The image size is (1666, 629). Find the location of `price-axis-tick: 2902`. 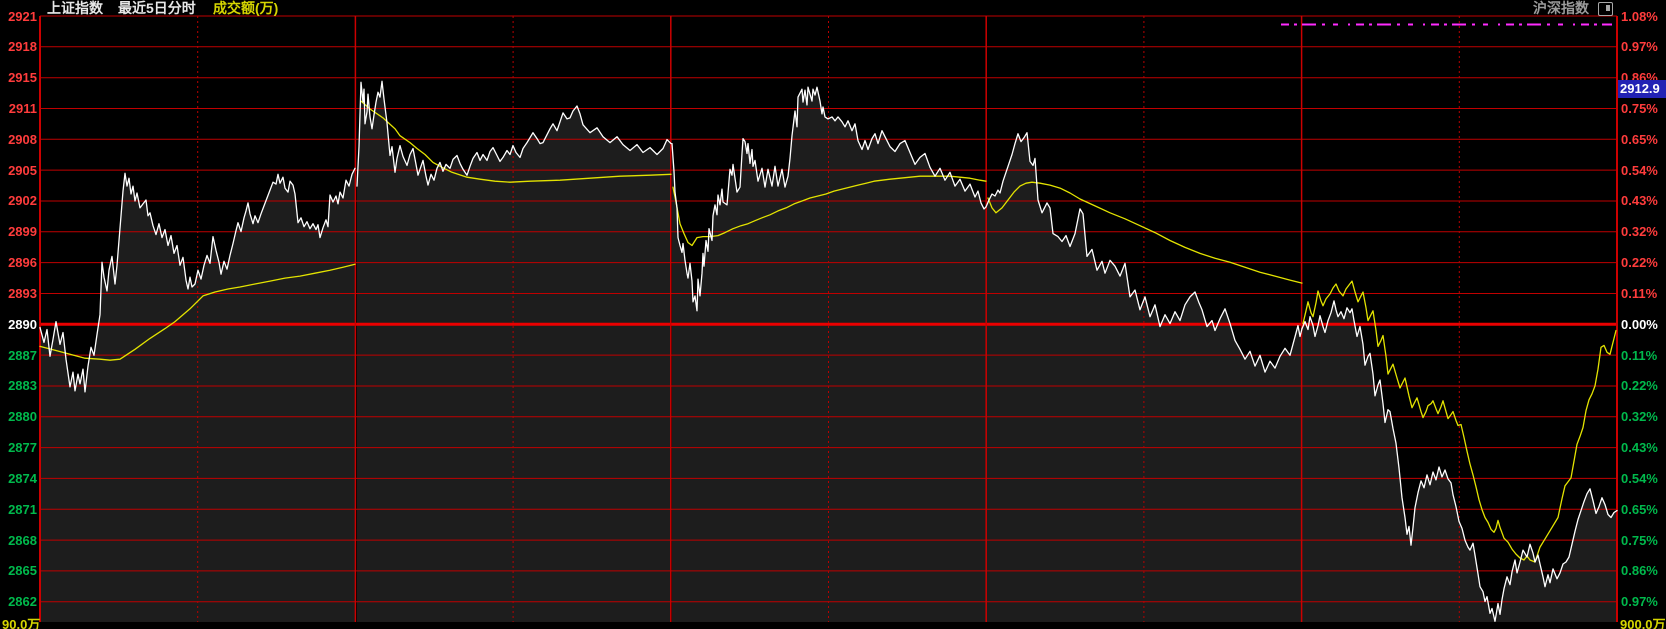

price-axis-tick: 2902 is located at coordinates (22, 201).